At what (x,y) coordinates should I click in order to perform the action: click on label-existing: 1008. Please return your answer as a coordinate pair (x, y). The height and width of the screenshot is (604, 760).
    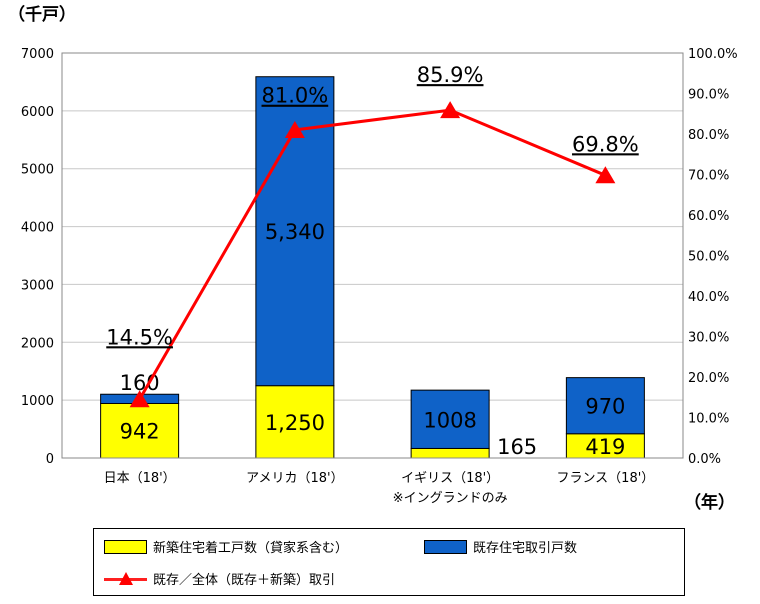
    Looking at the image, I should click on (449, 420).